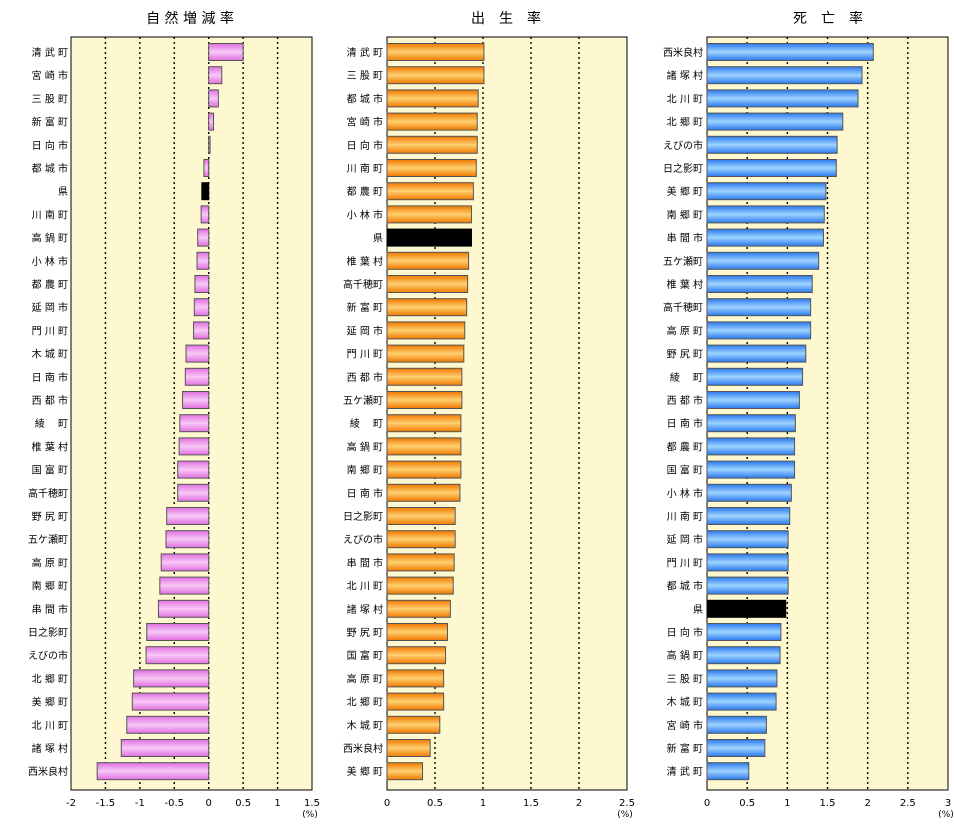 This screenshot has width=954, height=825. Describe the element at coordinates (365, 771) in the screenshot. I see `chart2-category-label: 美 郷 町` at that location.